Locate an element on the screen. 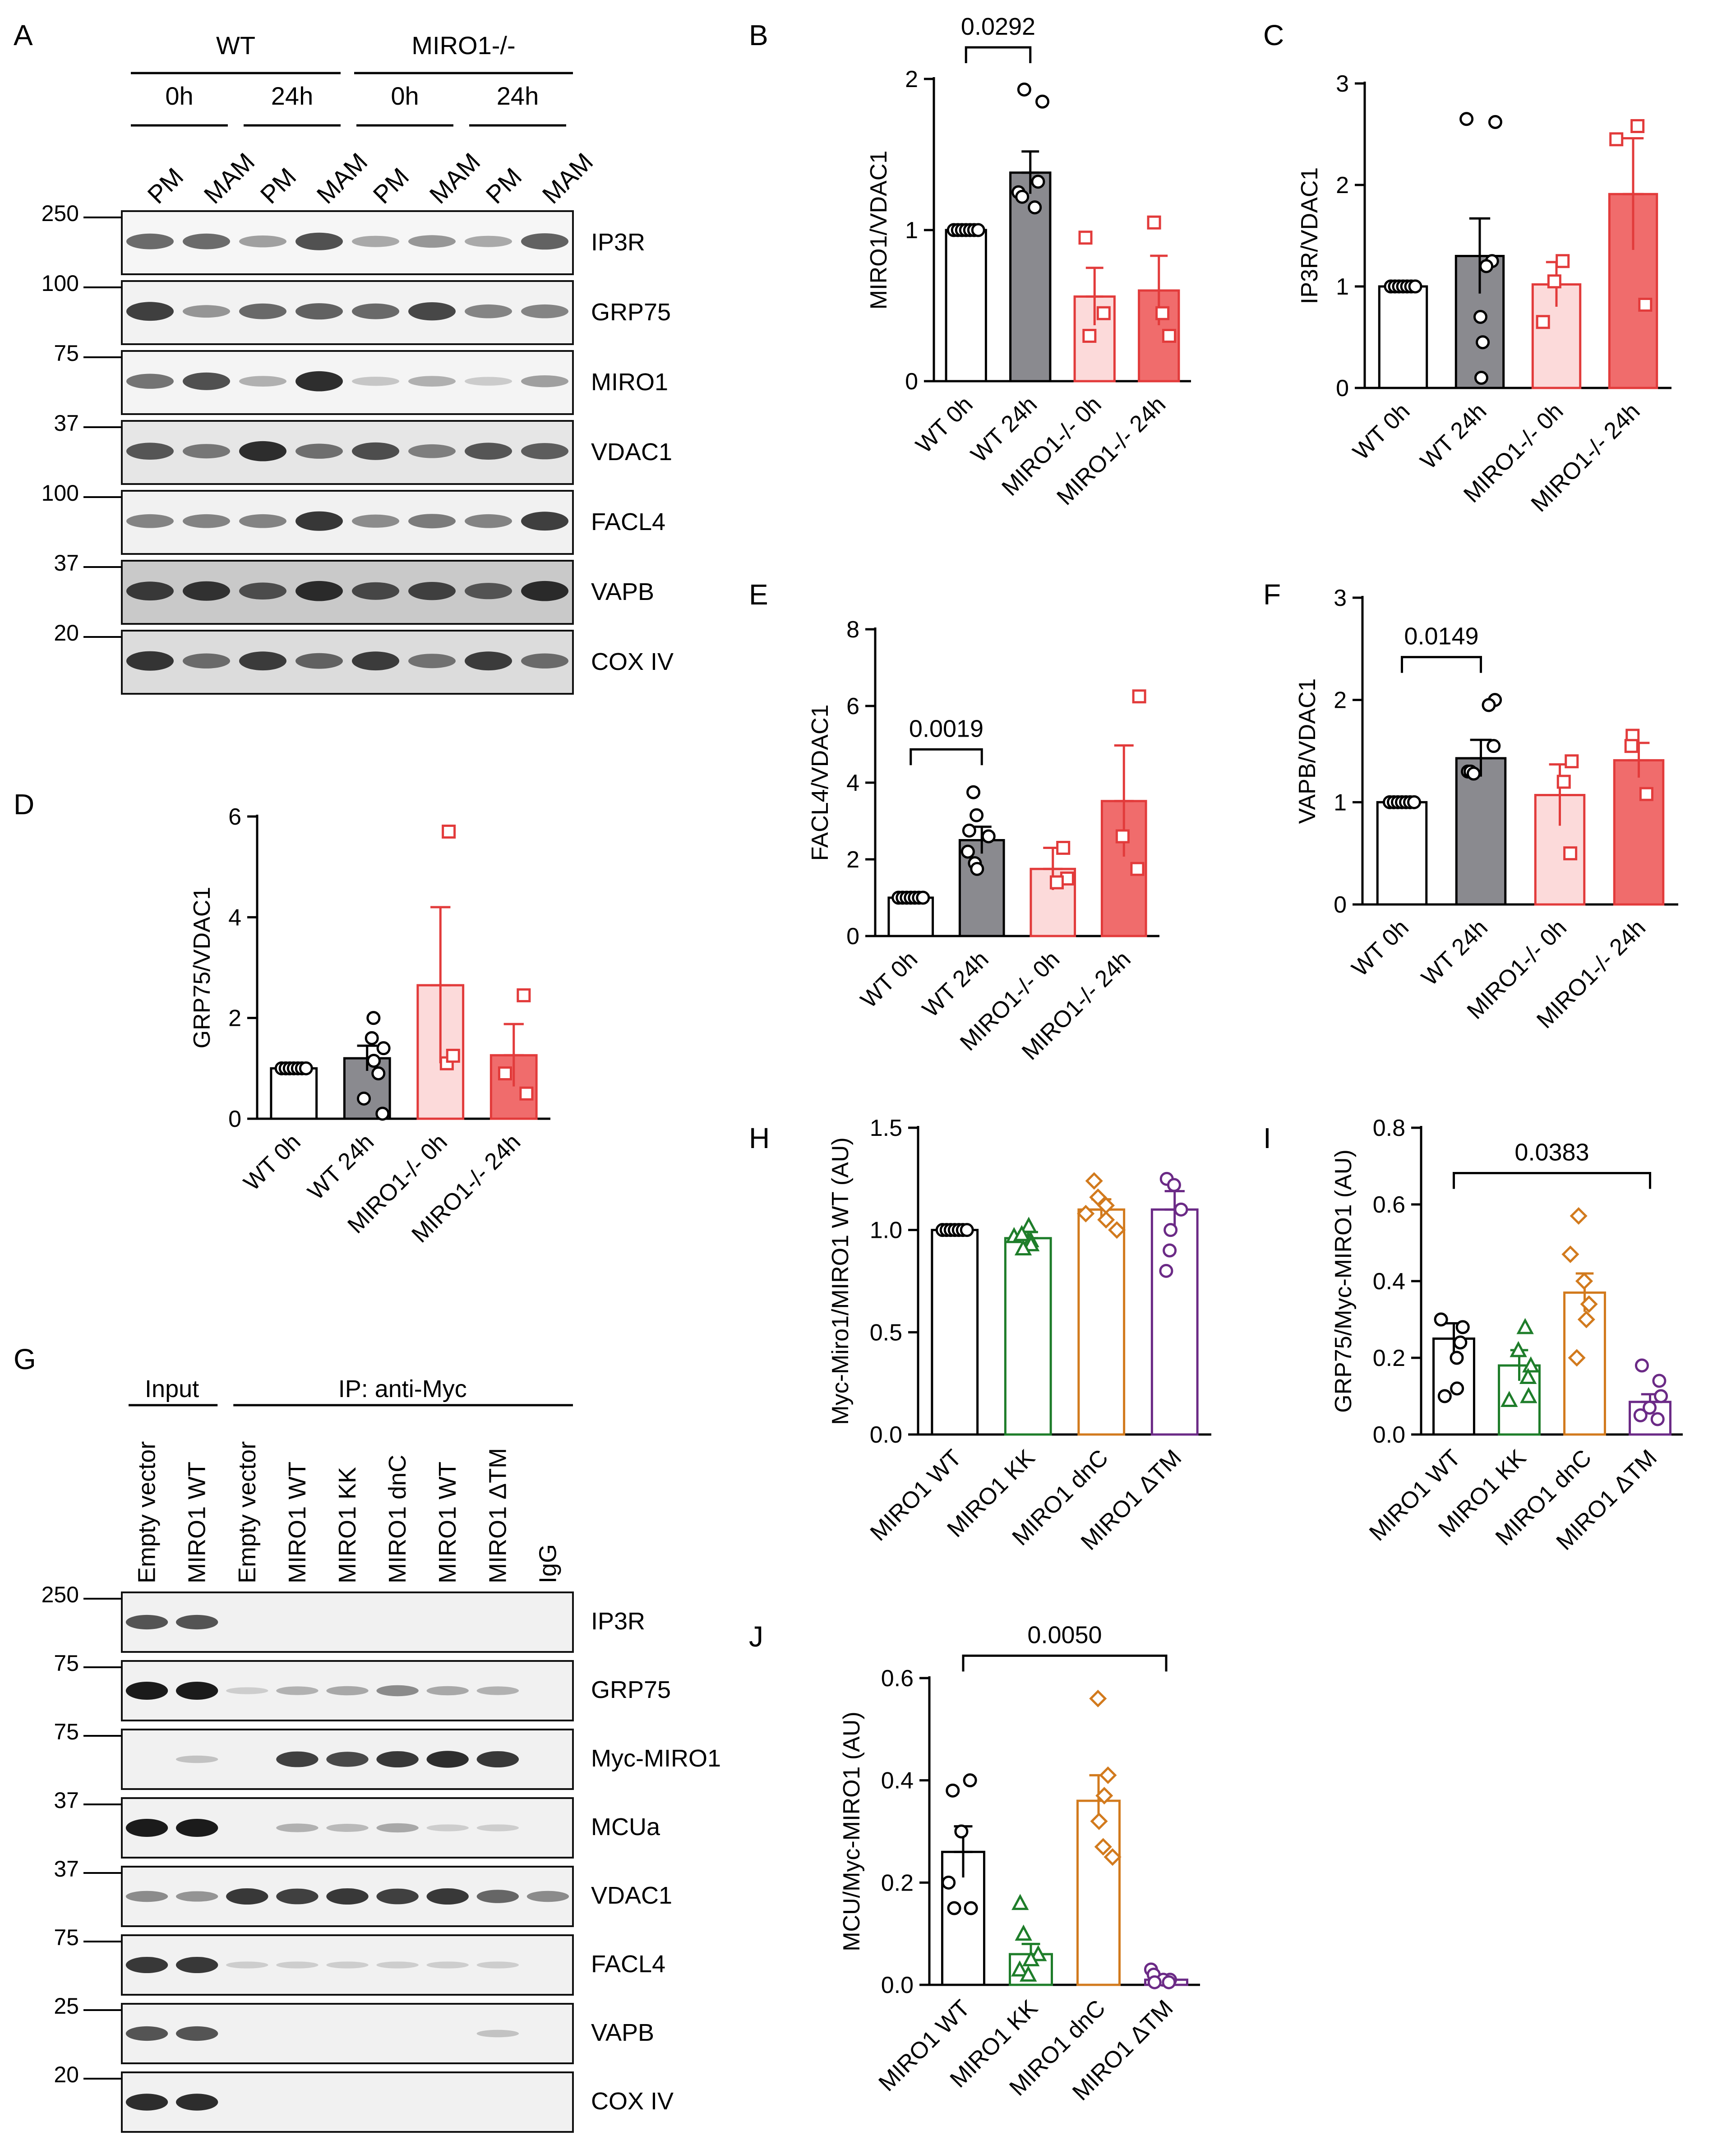 This screenshot has height=2154, width=1736. y-axis-label: FACL4/VDAC1 is located at coordinates (820, 783).